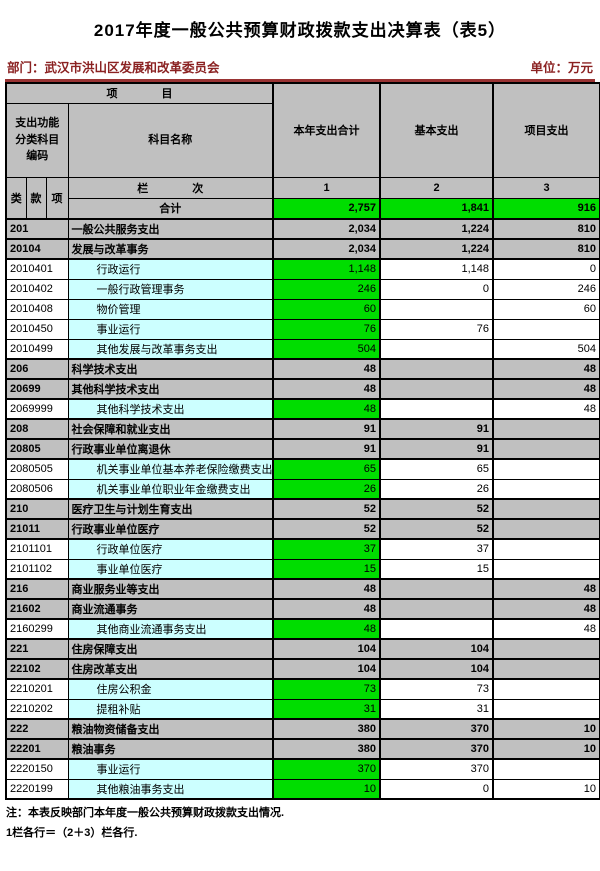 The height and width of the screenshot is (871, 600). Describe the element at coordinates (546, 289) in the screenshot. I see `row-project-value: 246` at that location.